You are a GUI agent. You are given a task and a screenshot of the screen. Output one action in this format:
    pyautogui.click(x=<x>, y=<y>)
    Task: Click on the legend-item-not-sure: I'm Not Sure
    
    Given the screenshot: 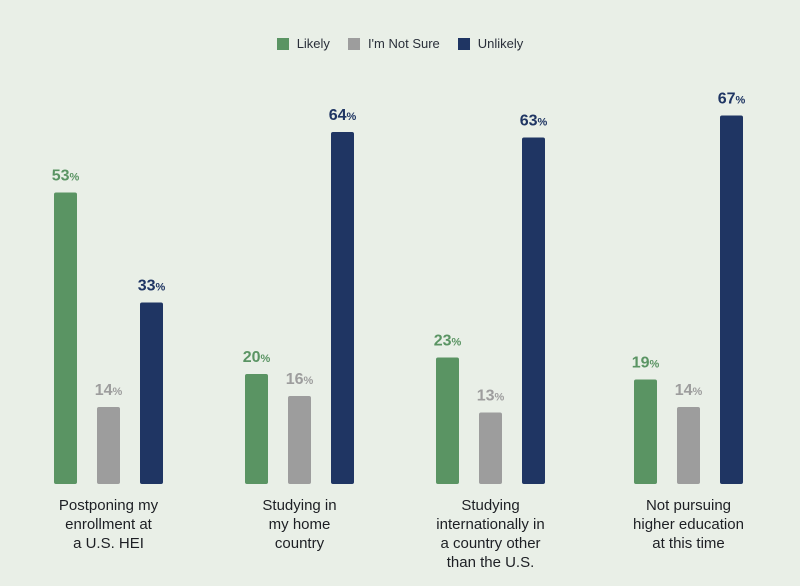 What is the action you would take?
    pyautogui.click(x=393, y=43)
    